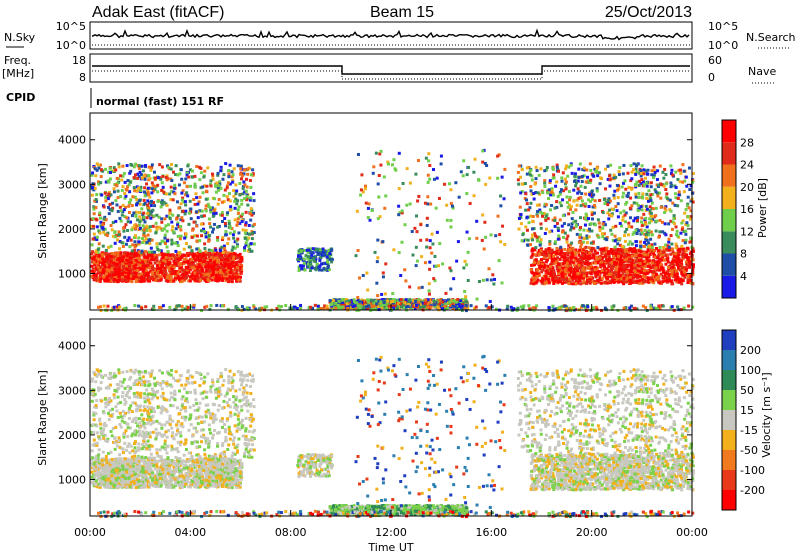 This screenshot has width=800, height=554. Describe the element at coordinates (17, 60) in the screenshot. I see `freq-label: Freq.` at that location.